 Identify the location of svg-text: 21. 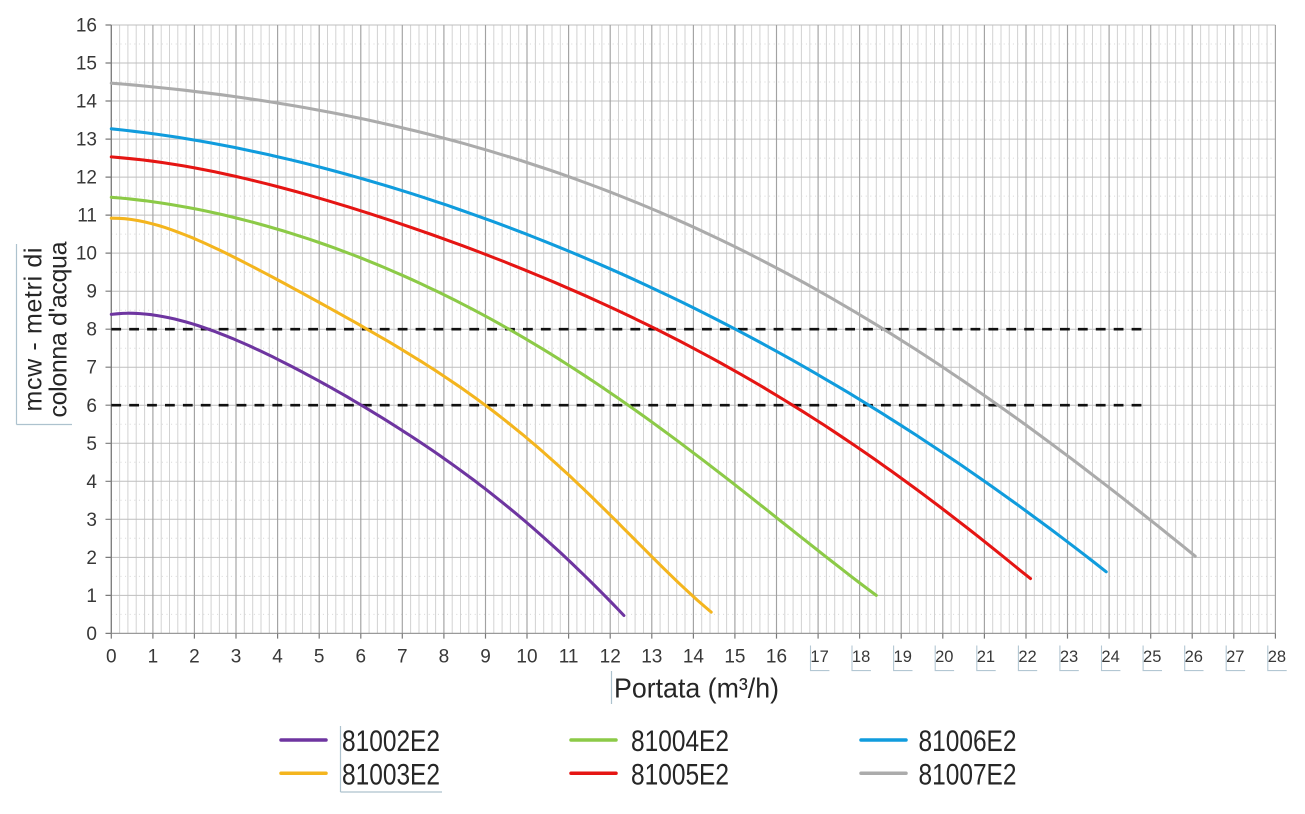
(986, 657).